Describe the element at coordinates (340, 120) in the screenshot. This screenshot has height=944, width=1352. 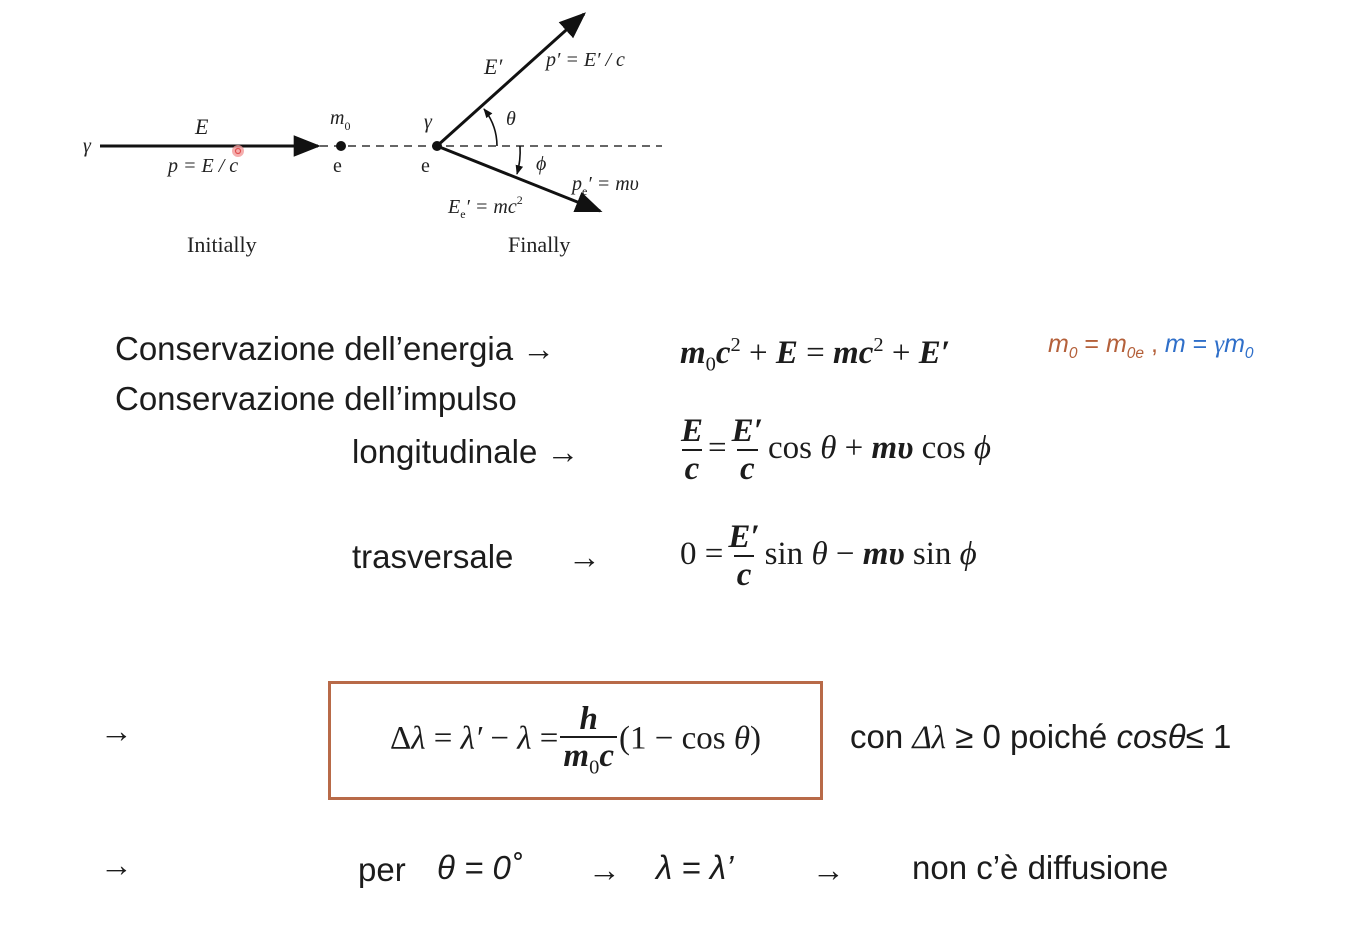
I see `electron-rest-mass-label: m0` at that location.